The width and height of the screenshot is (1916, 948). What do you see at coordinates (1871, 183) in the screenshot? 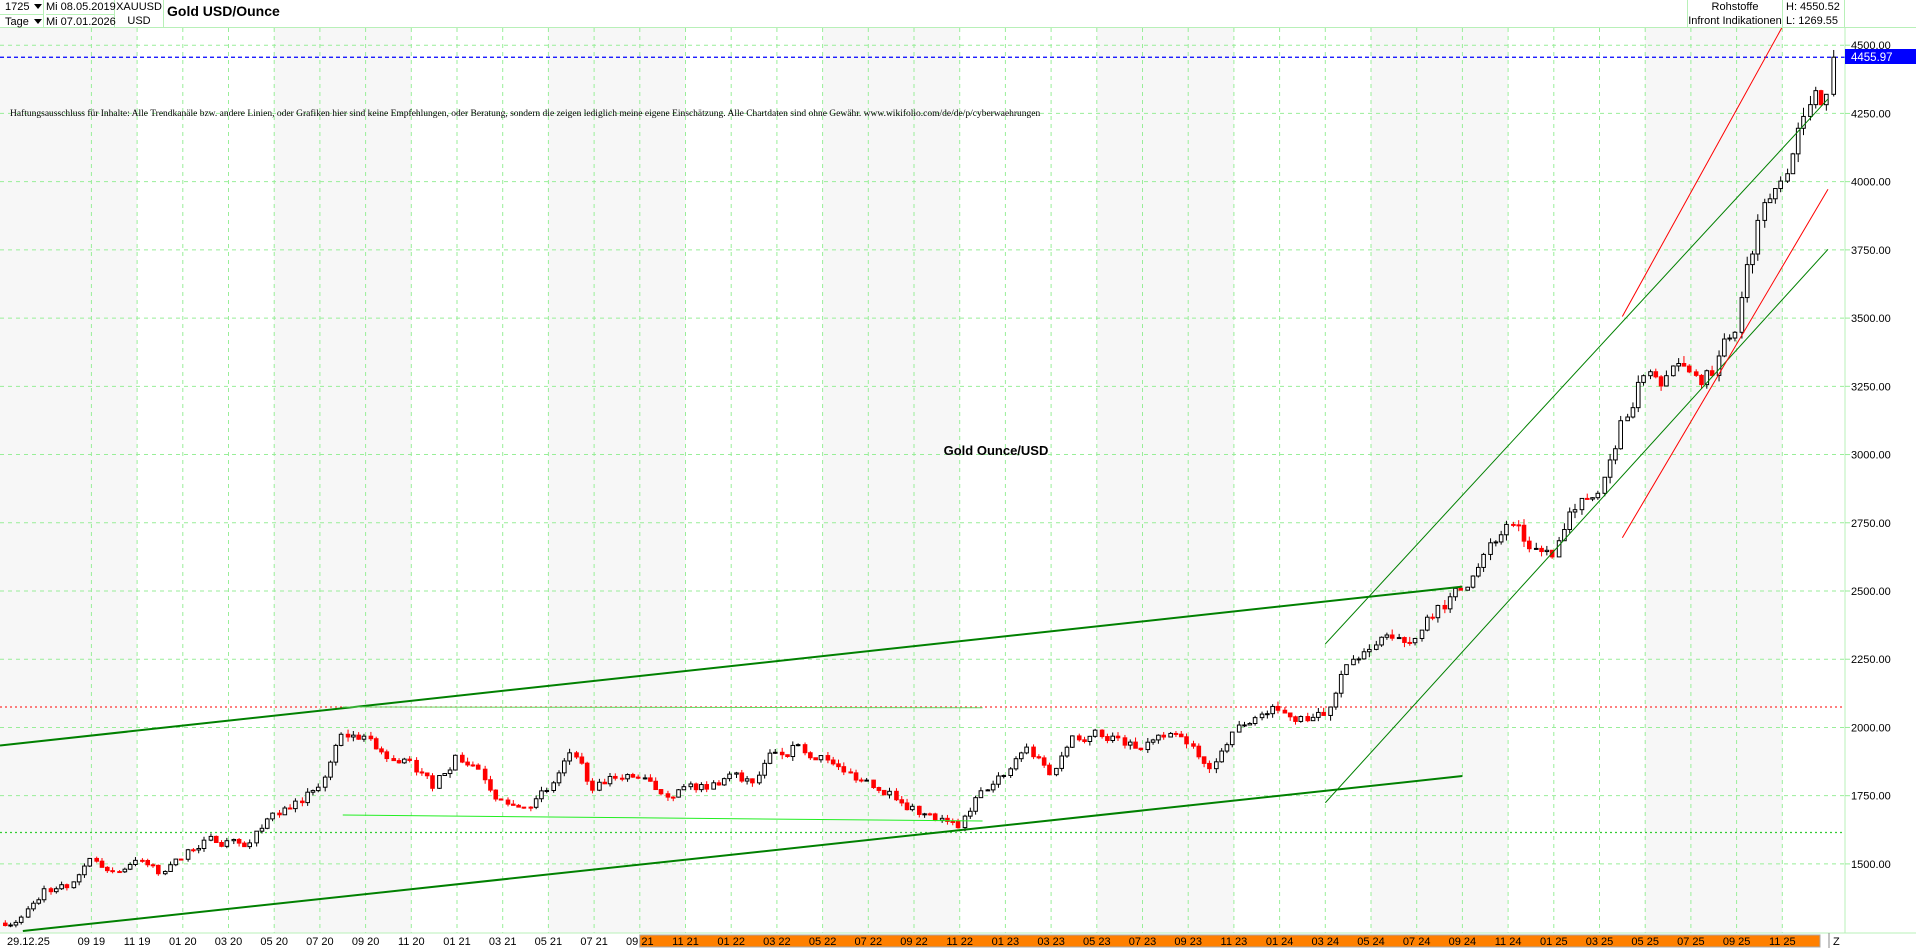
I see `y-tick-label: 4000.00` at bounding box center [1871, 183].